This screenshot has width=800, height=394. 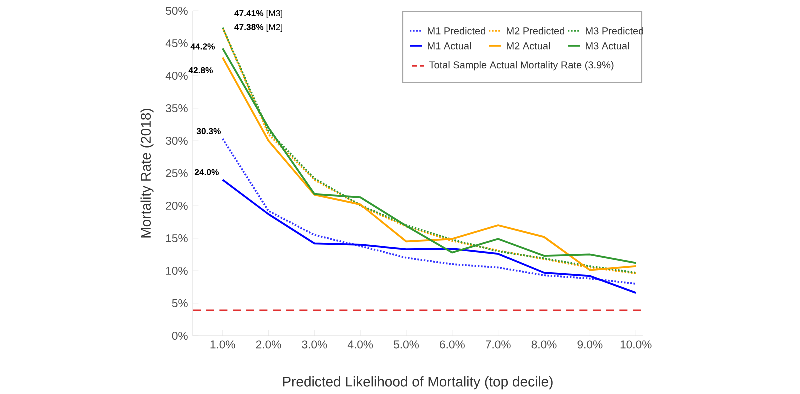 What do you see at coordinates (223, 344) in the screenshot?
I see `x-tick-label: 1.0%` at bounding box center [223, 344].